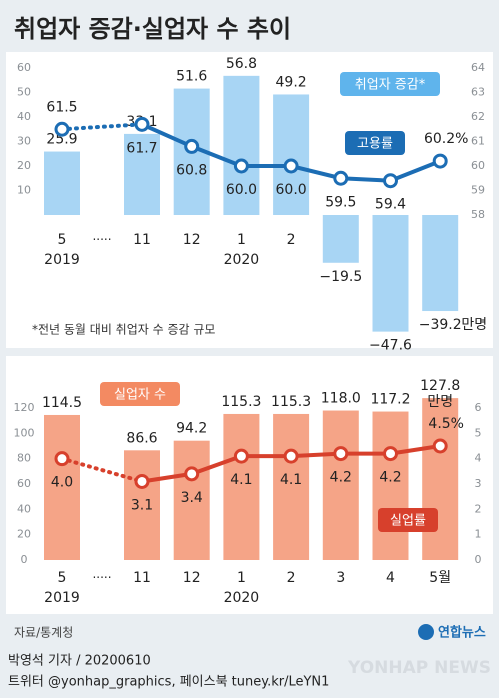 This screenshot has width=499, height=698. What do you see at coordinates (191, 429) in the screenshot?
I see `bar-value-label: 94.2` at bounding box center [191, 429].